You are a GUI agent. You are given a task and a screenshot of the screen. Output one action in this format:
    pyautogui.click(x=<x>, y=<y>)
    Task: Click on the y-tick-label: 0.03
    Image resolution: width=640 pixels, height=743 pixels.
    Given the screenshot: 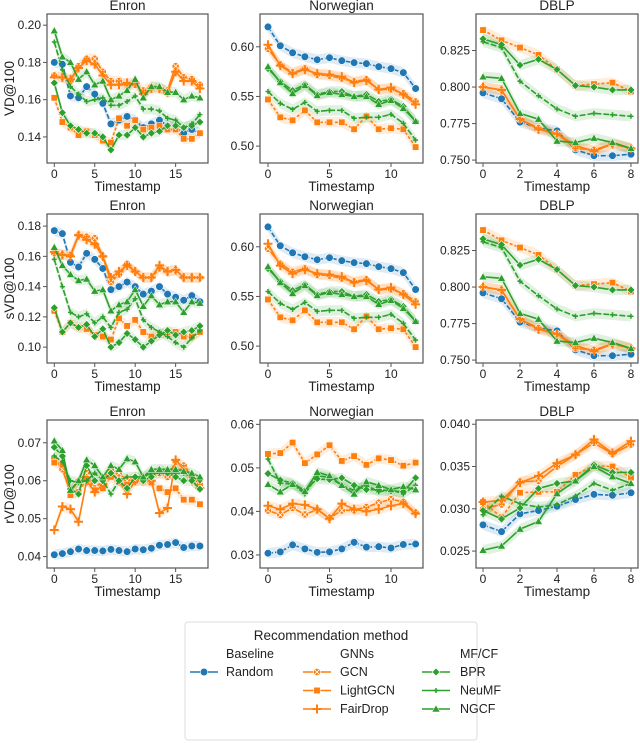 What is the action you would take?
    pyautogui.click(x=243, y=555)
    